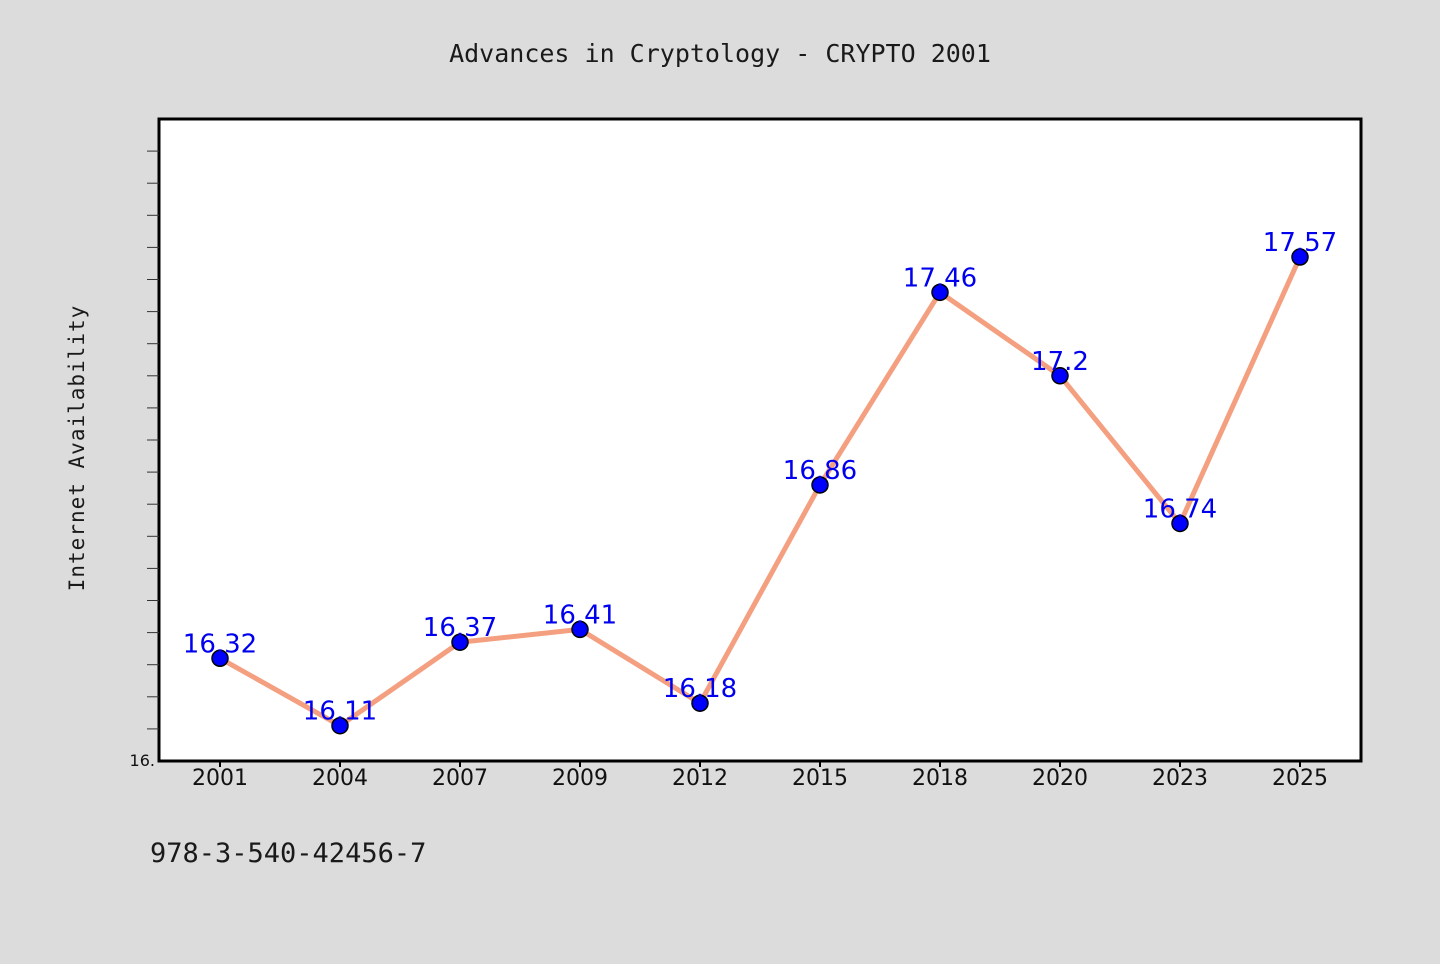 The height and width of the screenshot is (964, 1440). What do you see at coordinates (940, 778) in the screenshot?
I see `x-tick-label: 2018` at bounding box center [940, 778].